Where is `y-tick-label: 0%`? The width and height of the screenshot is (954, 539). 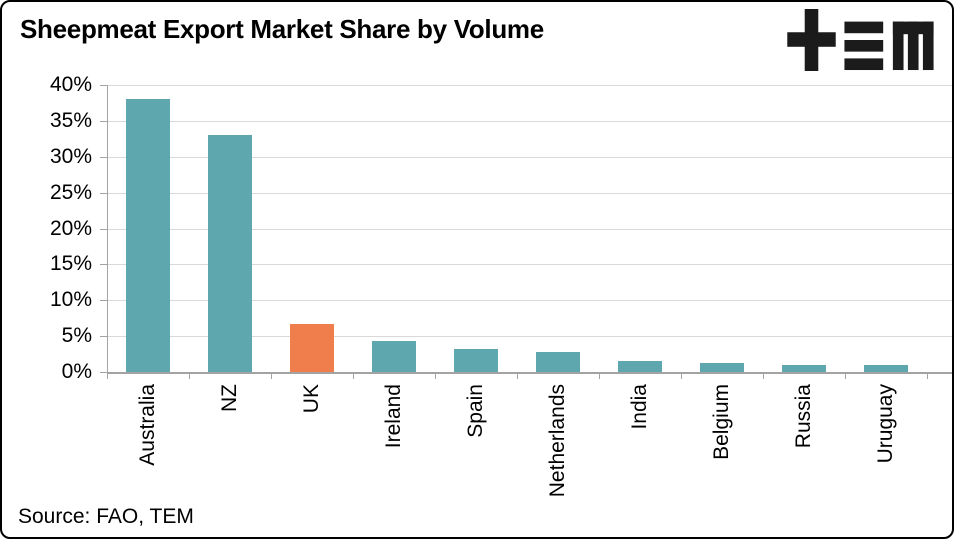 y-tick-label: 0% is located at coordinates (76, 371).